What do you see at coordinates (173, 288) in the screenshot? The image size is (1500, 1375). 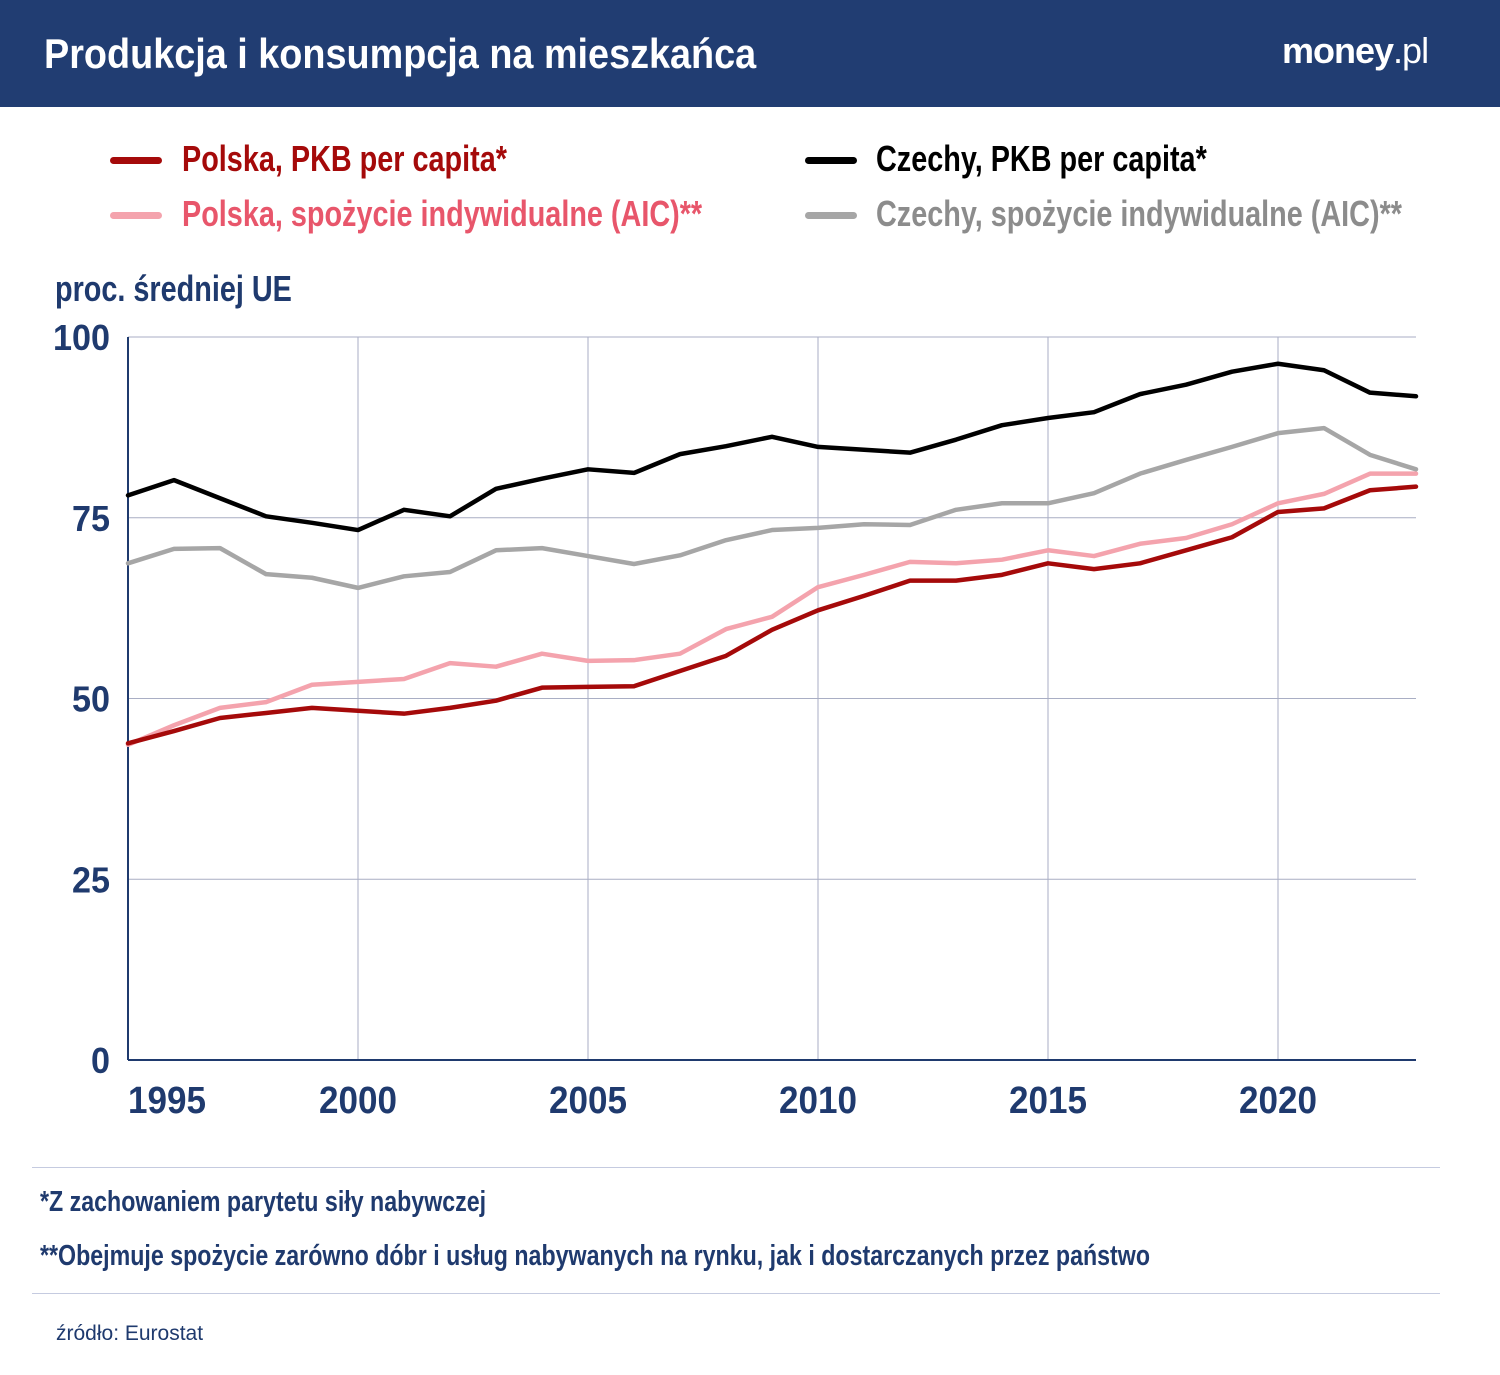 I see `y-axis-label: proc. średniej UE` at bounding box center [173, 288].